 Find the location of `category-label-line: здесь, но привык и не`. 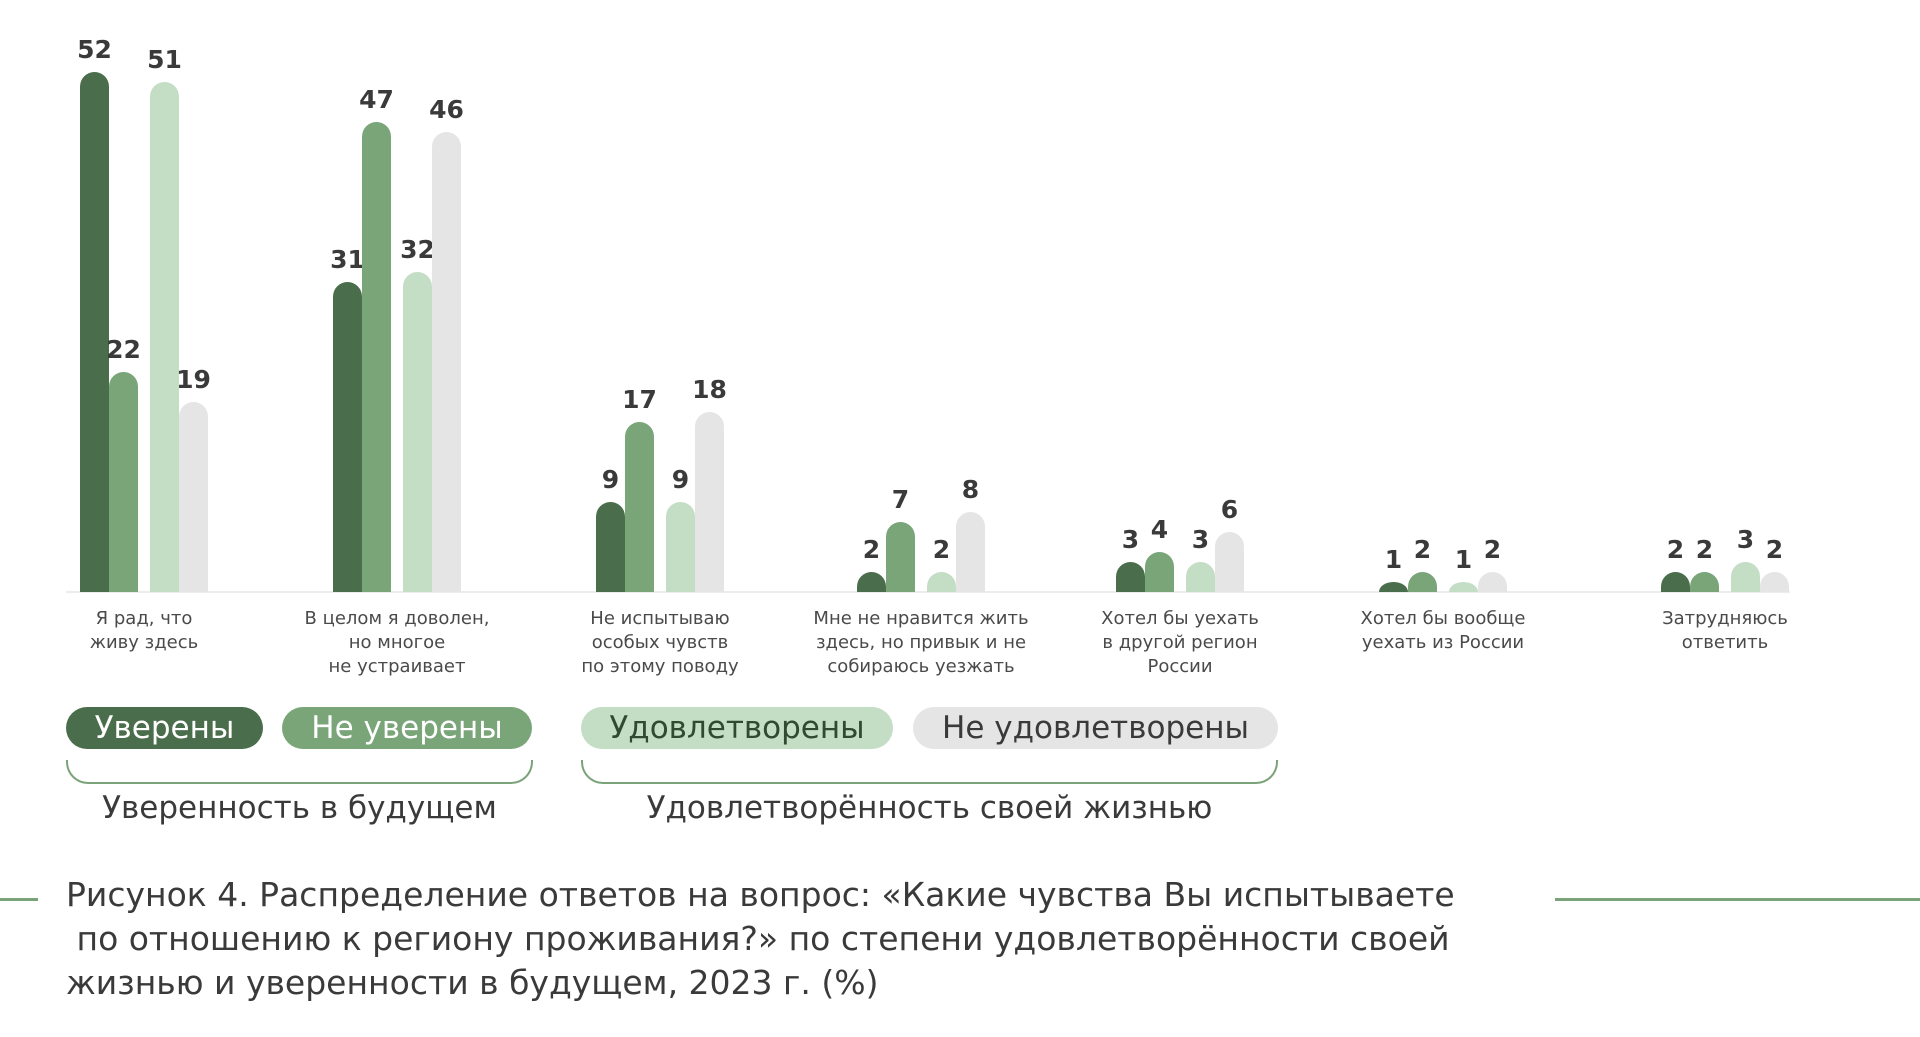

category-label-line: здесь, но привык и не is located at coordinates (921, 642).